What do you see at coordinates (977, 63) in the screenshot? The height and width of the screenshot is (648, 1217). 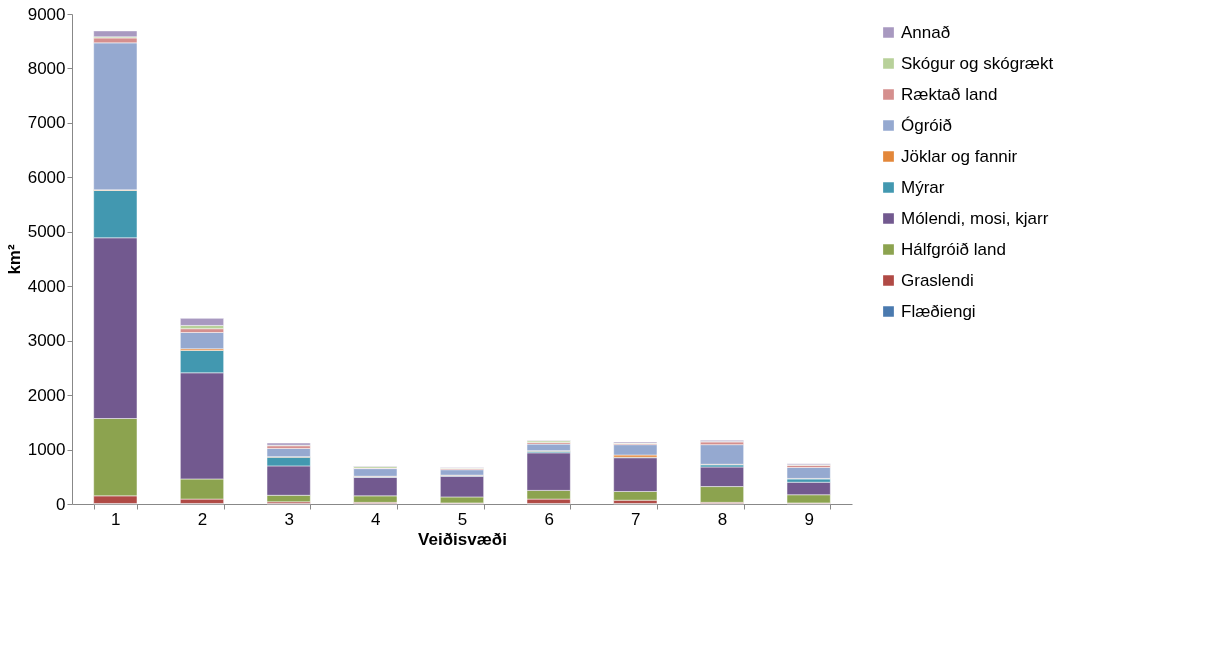 I see `legend-label: Skógur og skógrækt` at bounding box center [977, 63].